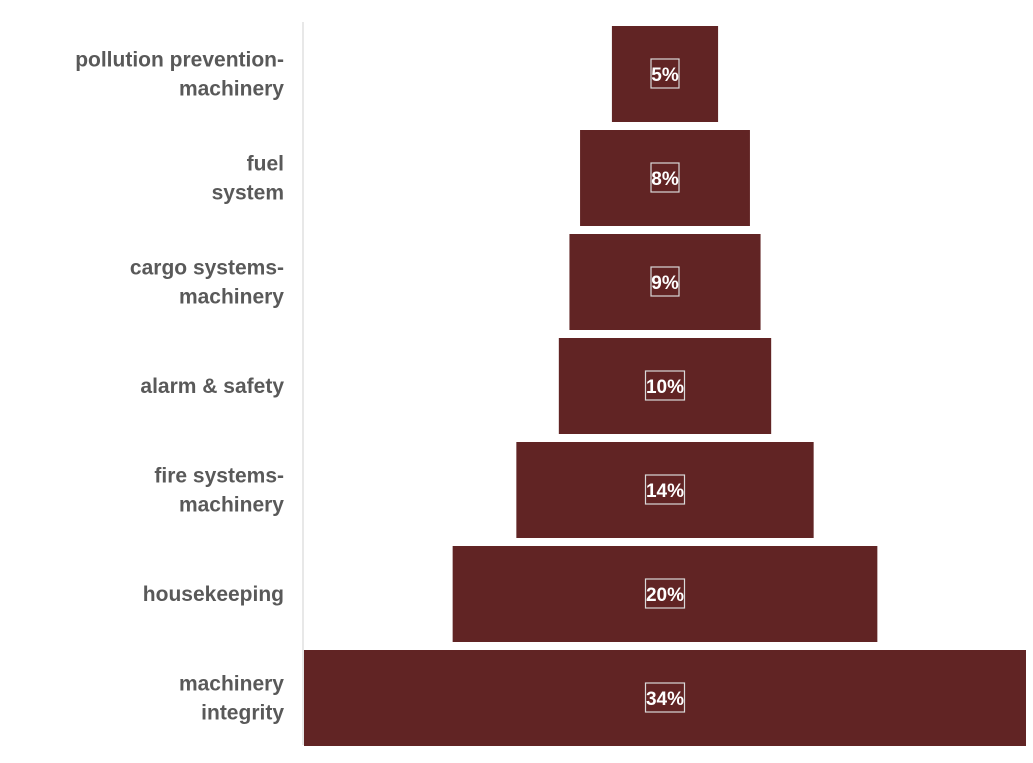 The height and width of the screenshot is (763, 1033). I want to click on category-label-0: pollution prevention-machinery, so click(179, 75).